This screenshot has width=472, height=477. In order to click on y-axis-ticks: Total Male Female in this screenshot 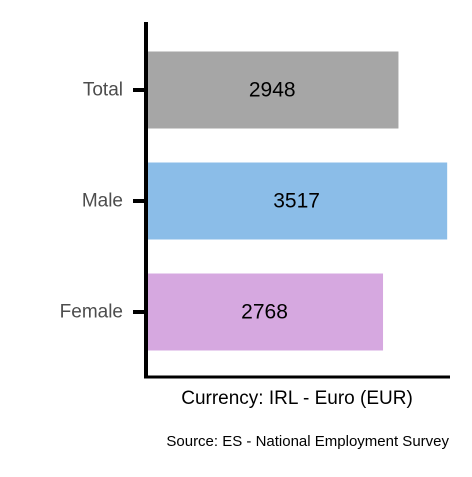, I will do `click(102, 201)`.